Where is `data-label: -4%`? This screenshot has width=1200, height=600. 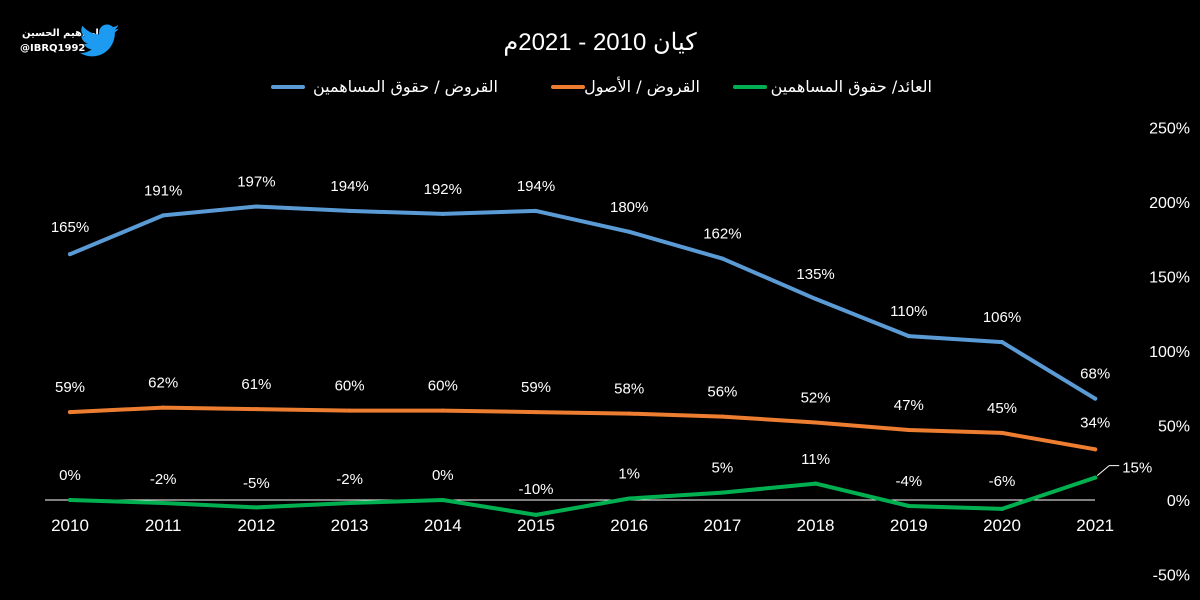
data-label: -4% is located at coordinates (908, 481).